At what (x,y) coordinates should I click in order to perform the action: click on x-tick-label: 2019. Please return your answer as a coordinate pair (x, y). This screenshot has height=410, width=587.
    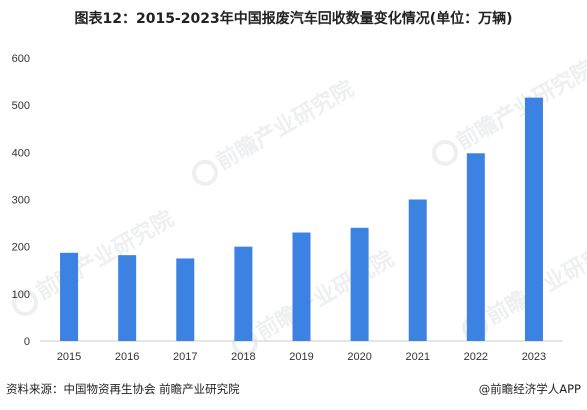
    Looking at the image, I should click on (301, 357).